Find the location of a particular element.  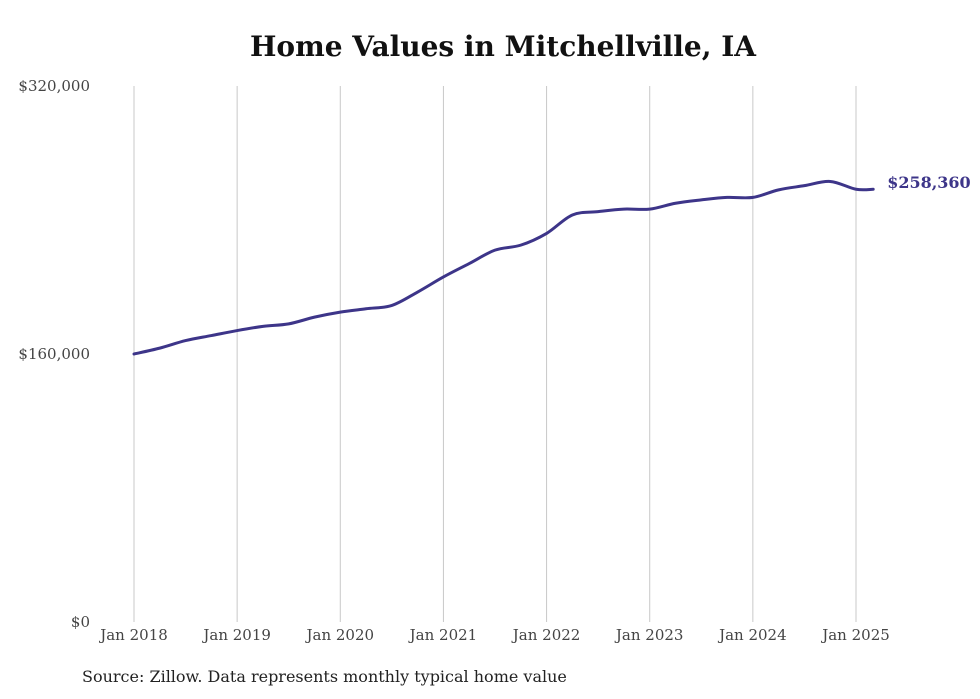

end-label-layer: $258,360 is located at coordinates (929, 182).